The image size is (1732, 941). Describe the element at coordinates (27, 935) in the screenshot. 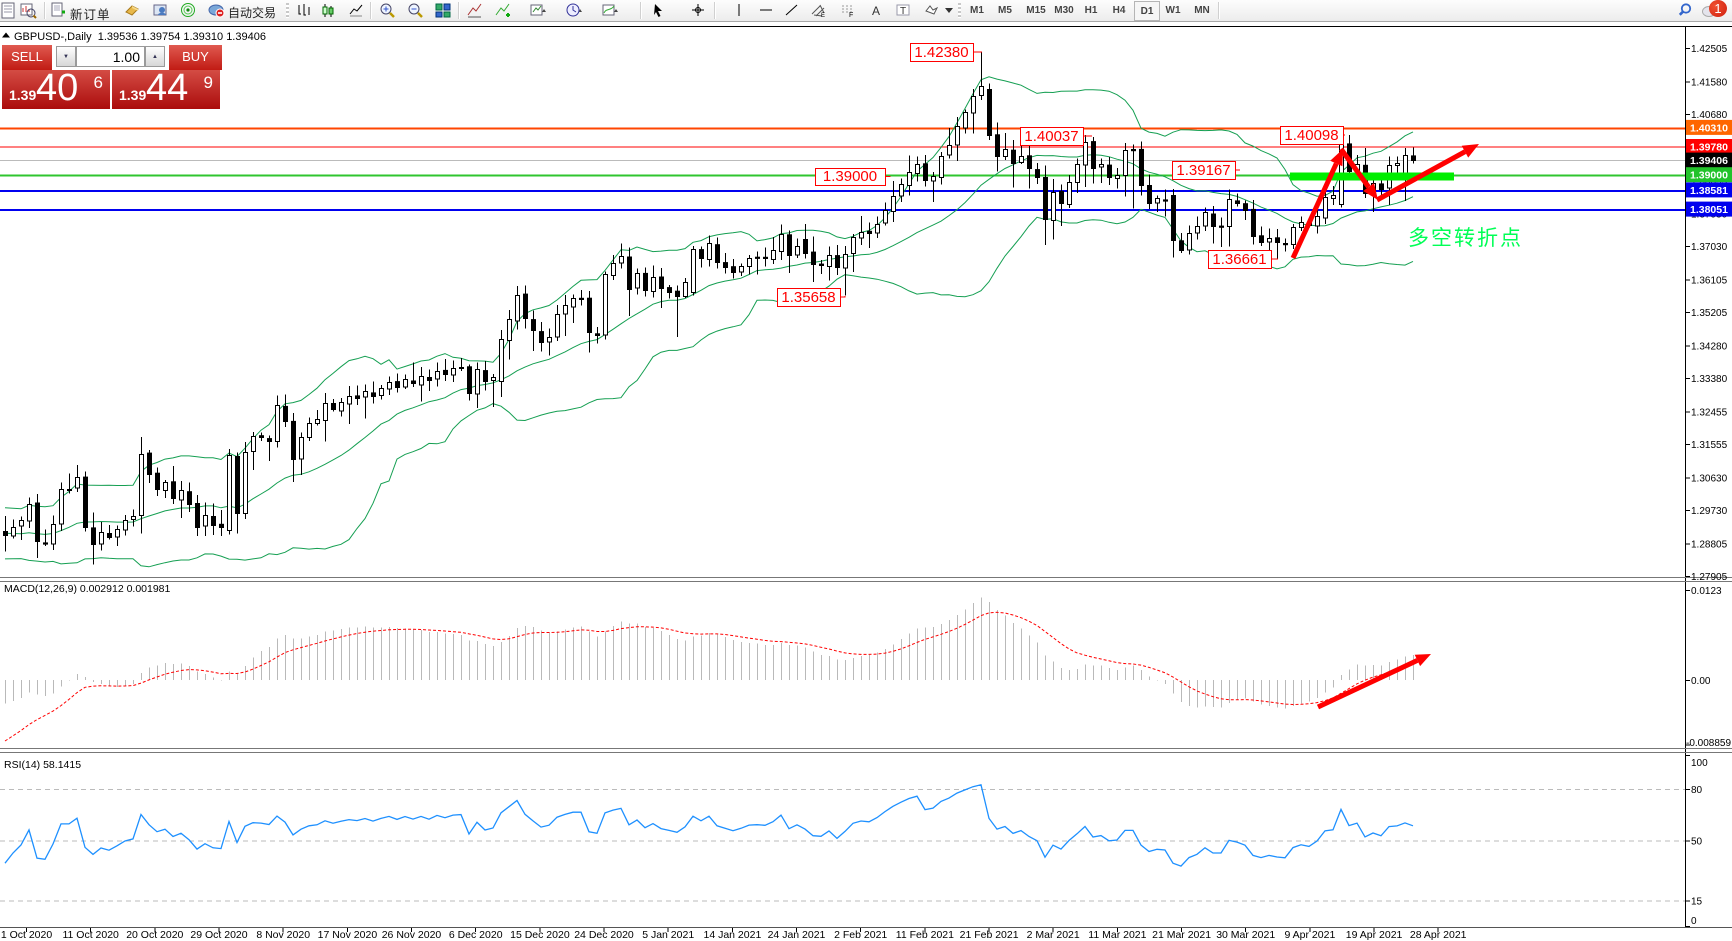

I see `svg-text: 1 Oct 2020` at that location.